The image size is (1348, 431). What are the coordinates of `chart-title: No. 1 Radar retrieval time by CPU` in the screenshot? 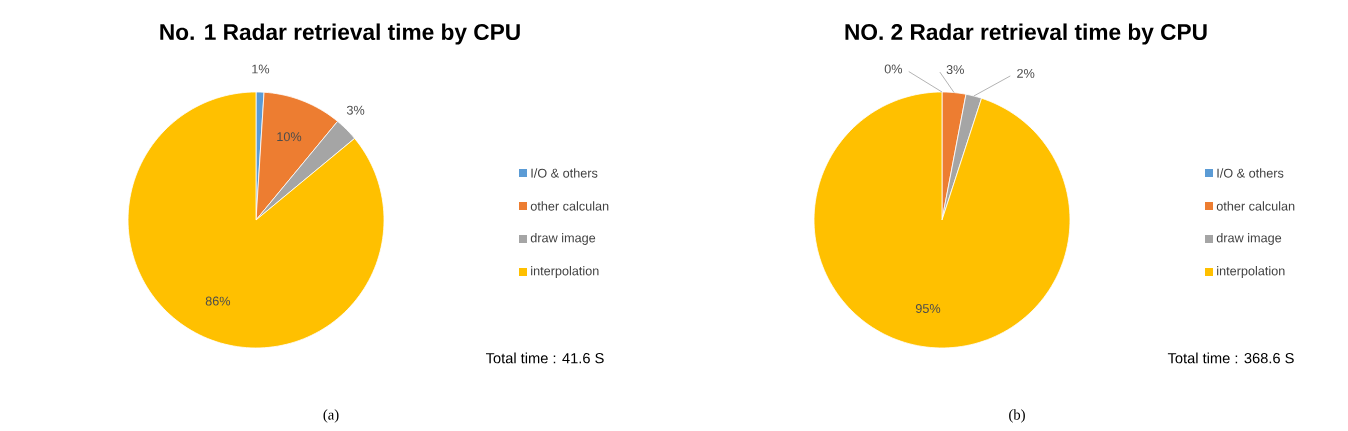 It's located at (340, 34).